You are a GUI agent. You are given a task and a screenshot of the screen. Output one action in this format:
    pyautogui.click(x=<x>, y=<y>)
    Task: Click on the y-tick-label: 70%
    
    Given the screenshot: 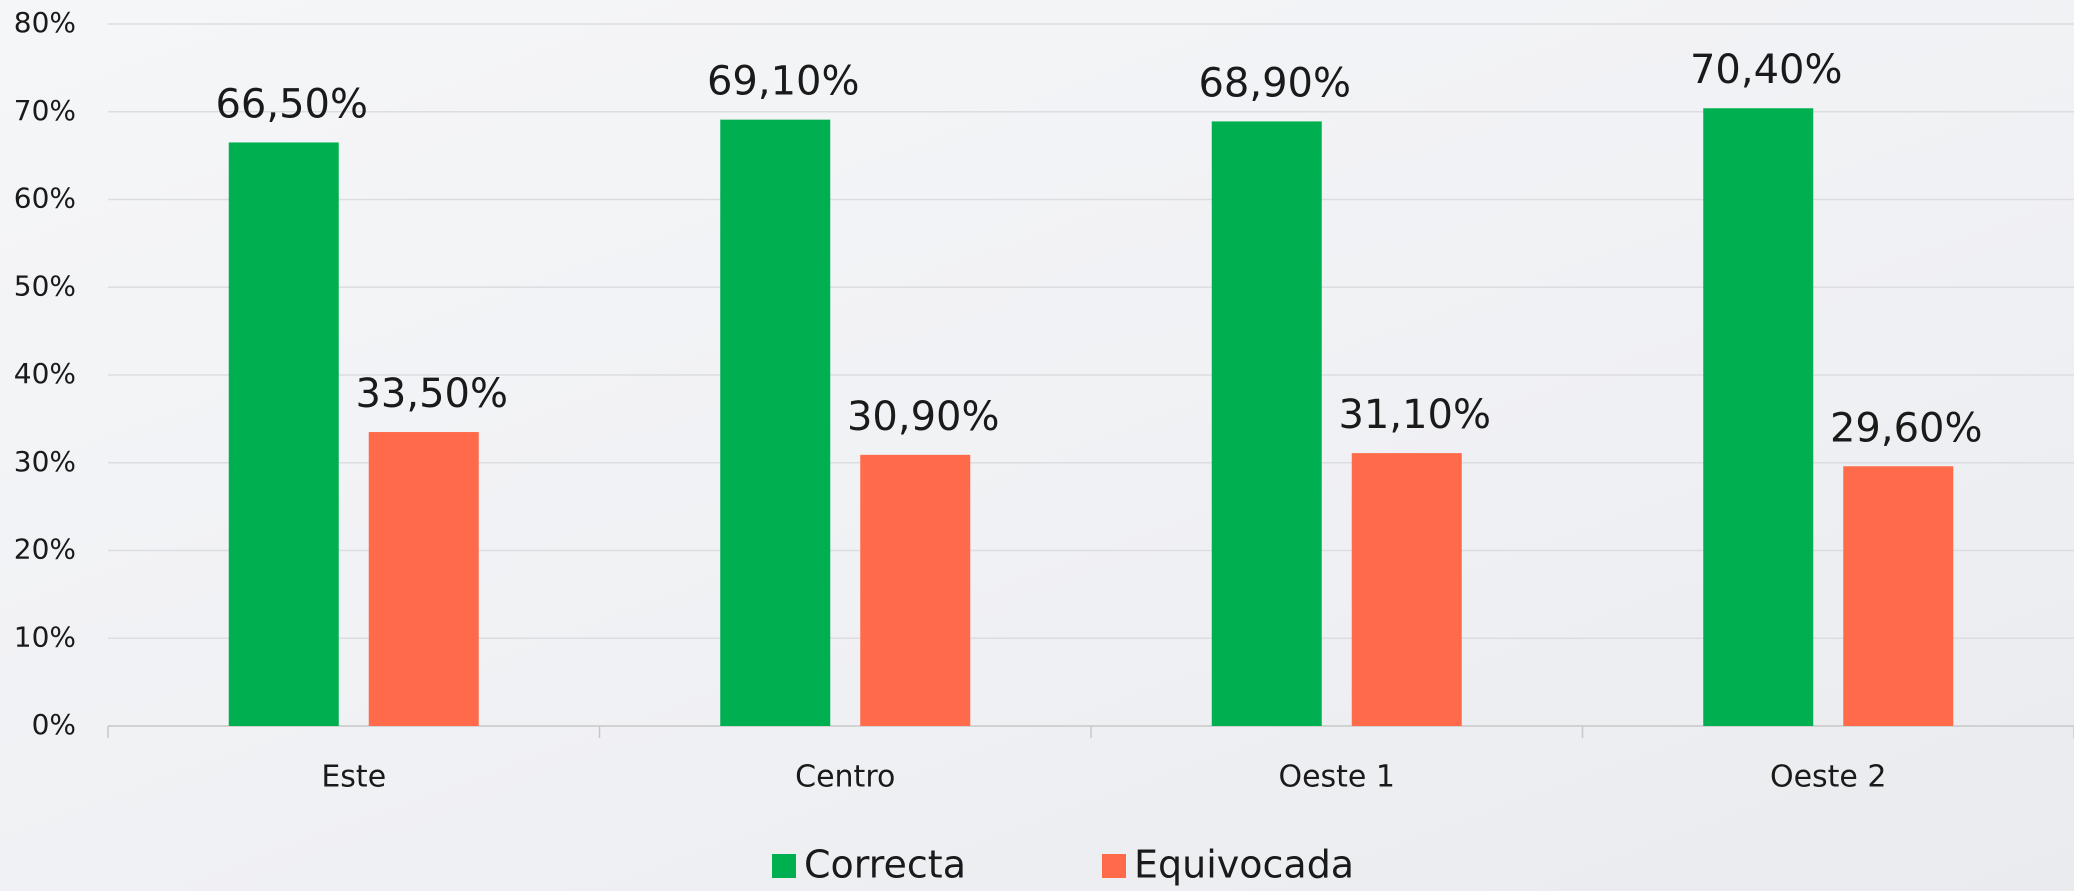 What is the action you would take?
    pyautogui.click(x=45, y=110)
    